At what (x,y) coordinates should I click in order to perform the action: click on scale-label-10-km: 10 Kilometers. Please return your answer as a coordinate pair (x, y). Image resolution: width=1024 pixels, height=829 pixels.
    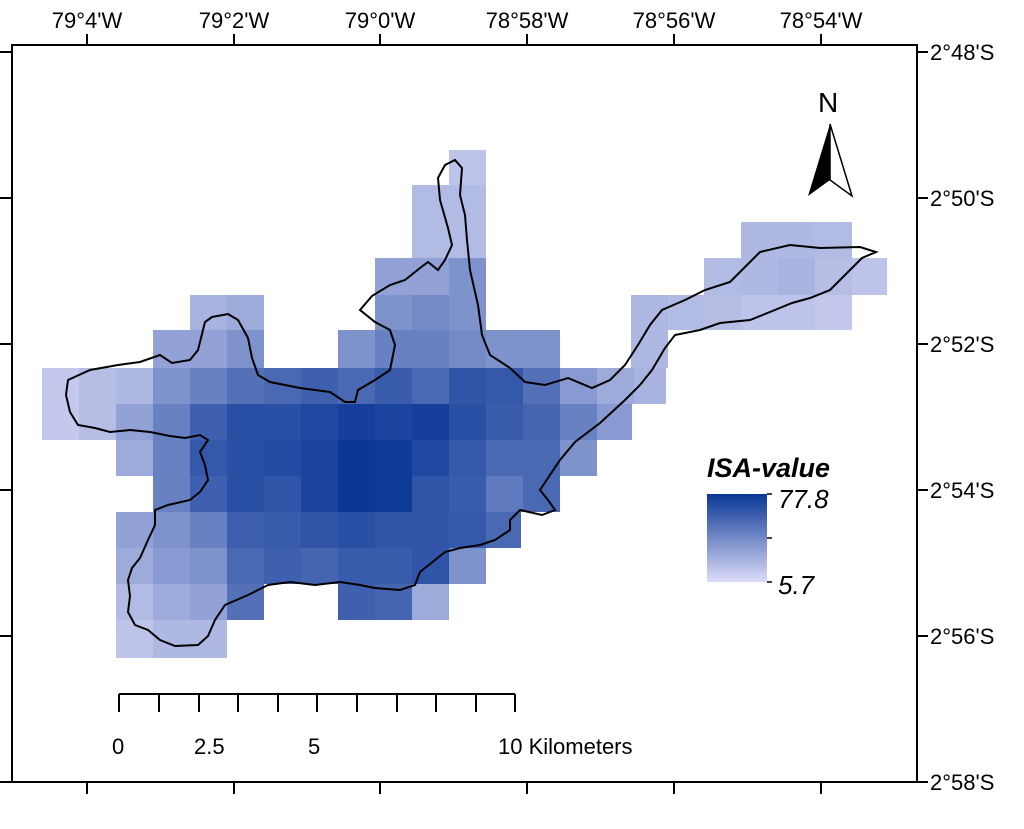
    Looking at the image, I should click on (565, 746).